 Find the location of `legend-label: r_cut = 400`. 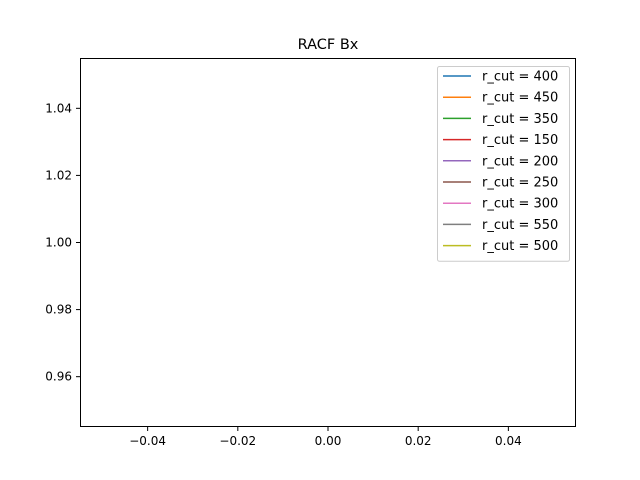

legend-label: r_cut = 400 is located at coordinates (520, 77).